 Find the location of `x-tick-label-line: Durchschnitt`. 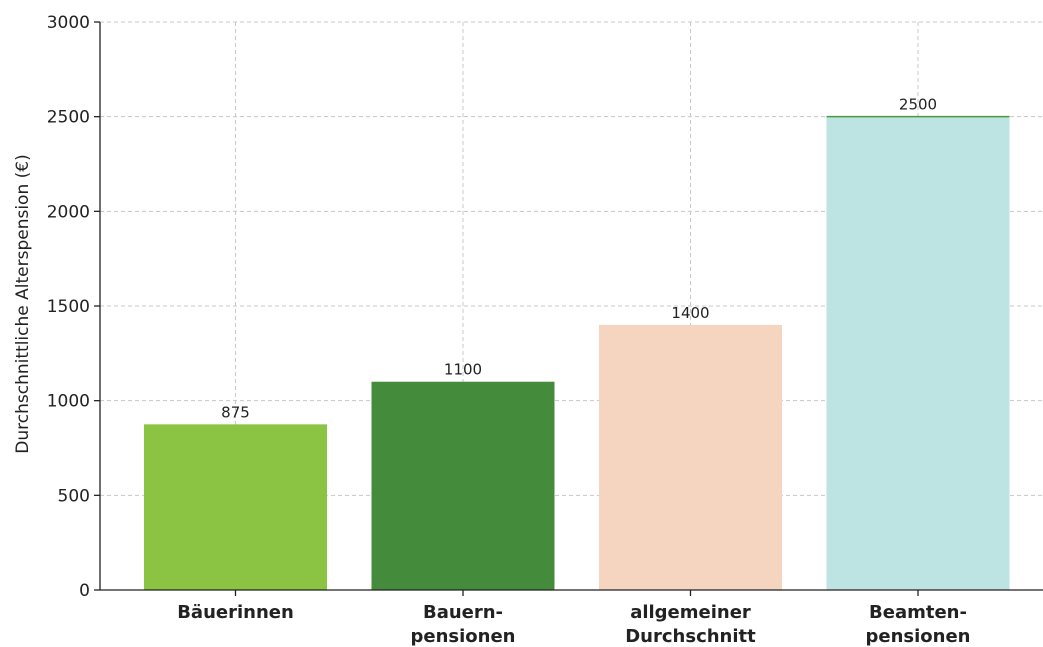

x-tick-label-line: Durchschnitt is located at coordinates (690, 636).